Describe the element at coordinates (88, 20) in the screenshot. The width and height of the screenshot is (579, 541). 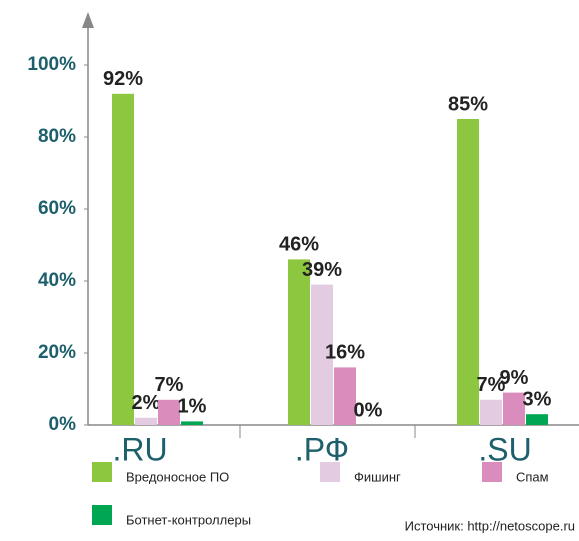
I see `y-axis-arrow` at that location.